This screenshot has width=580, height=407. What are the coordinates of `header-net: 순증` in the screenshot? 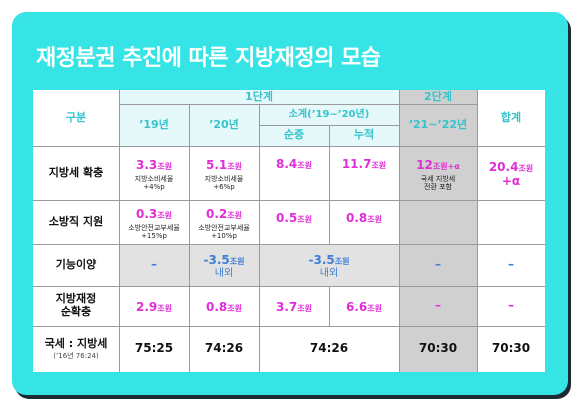 It's located at (294, 135).